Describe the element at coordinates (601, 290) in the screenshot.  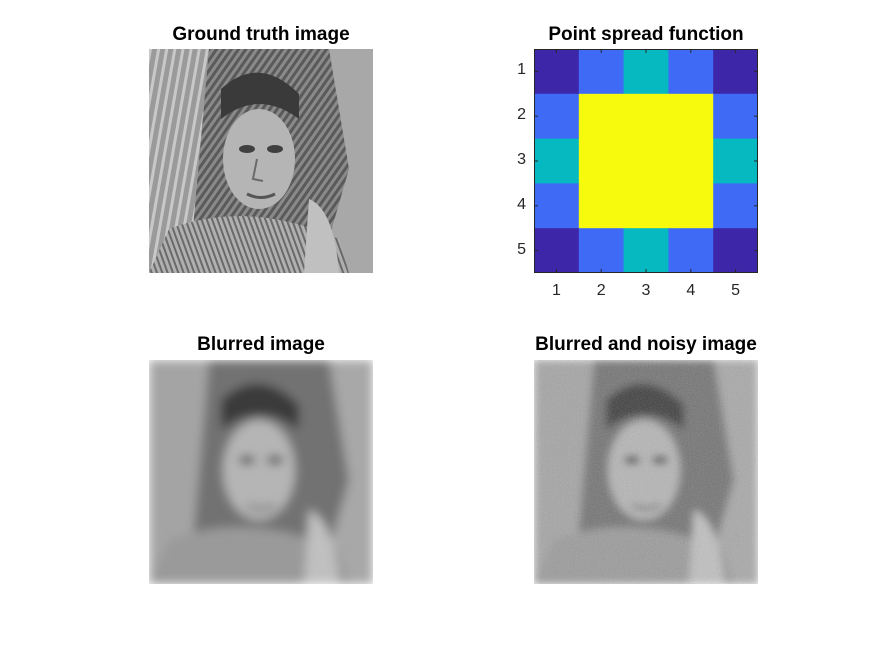
I see `psf-xtick-label: 2` at that location.